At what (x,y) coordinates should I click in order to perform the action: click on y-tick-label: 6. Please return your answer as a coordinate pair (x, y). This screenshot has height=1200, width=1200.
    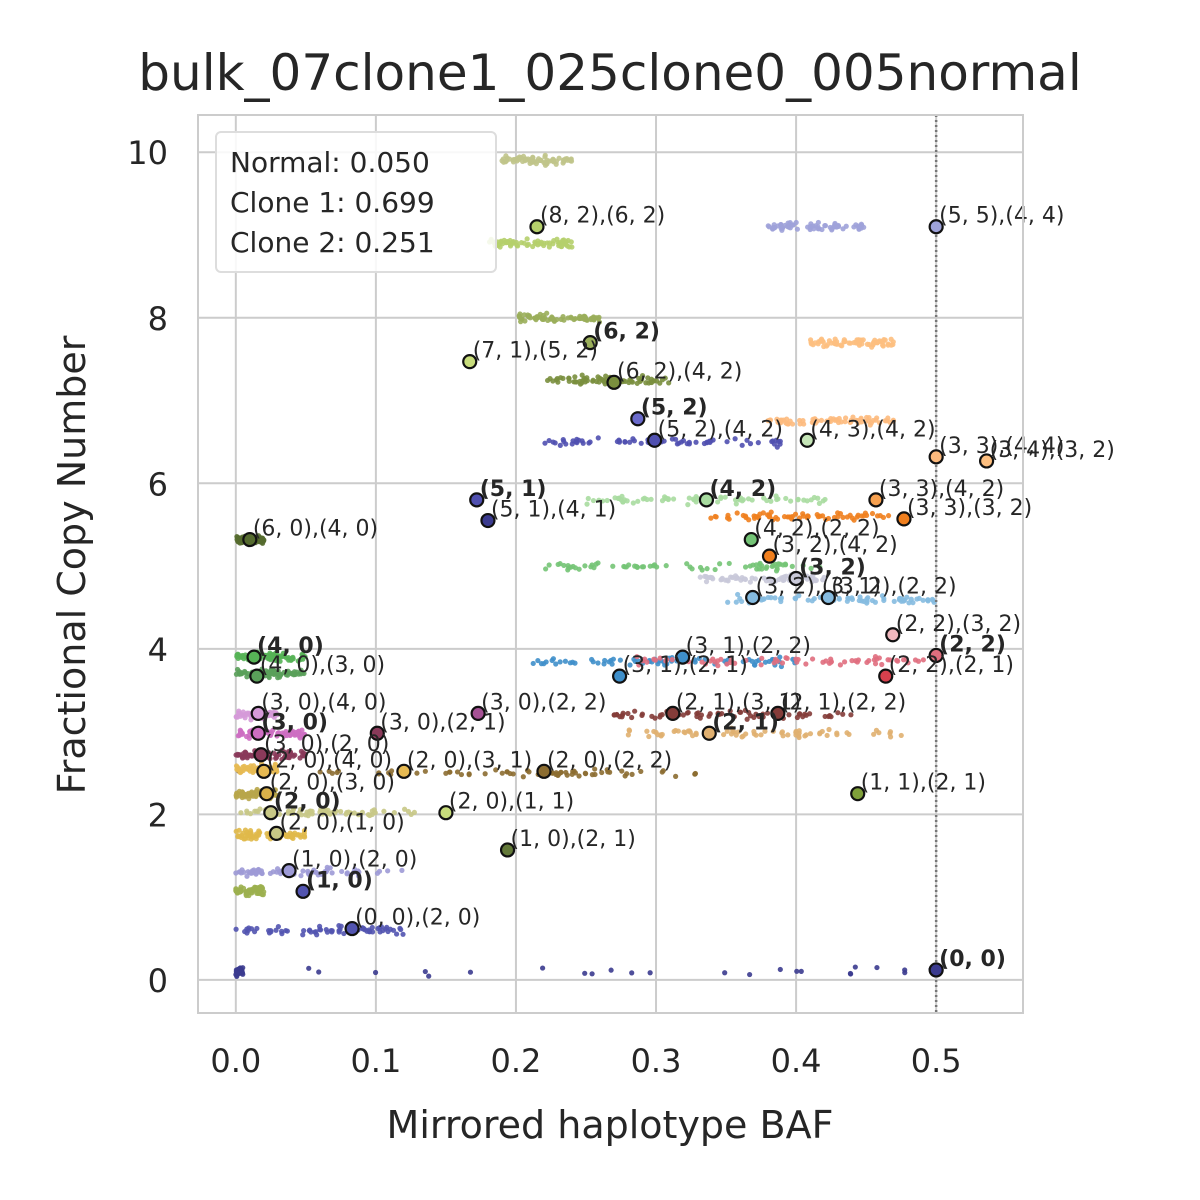
    Looking at the image, I should click on (158, 484).